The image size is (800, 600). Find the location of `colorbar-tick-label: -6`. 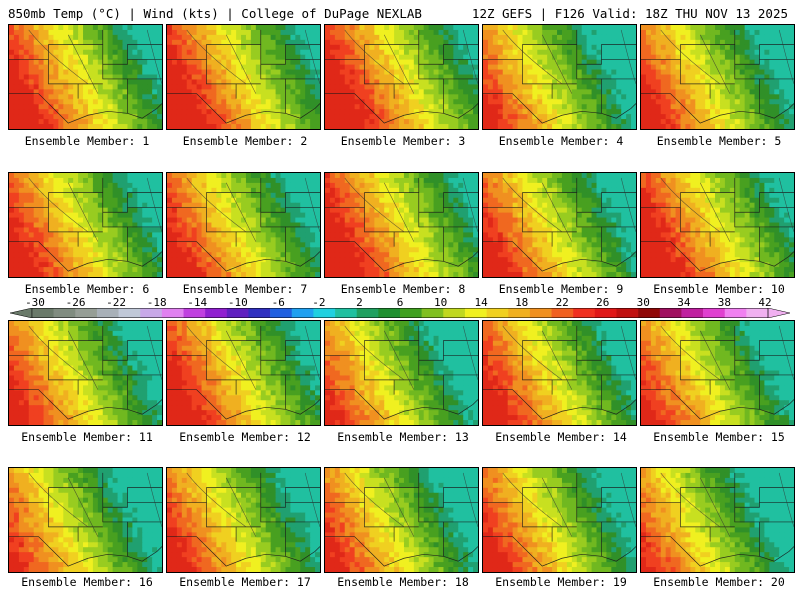

colorbar-tick-label: -6 is located at coordinates (278, 302).